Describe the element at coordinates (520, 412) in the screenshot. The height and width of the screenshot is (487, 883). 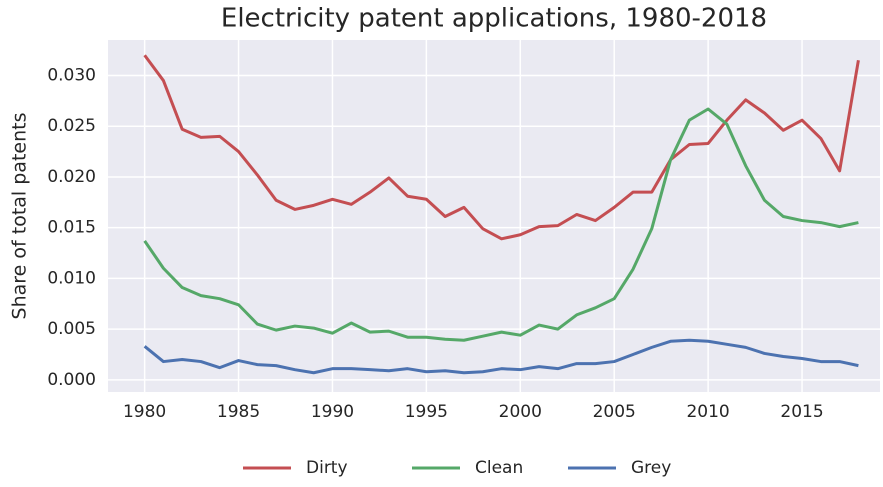
I see `x-tick-label: 2000` at that location.